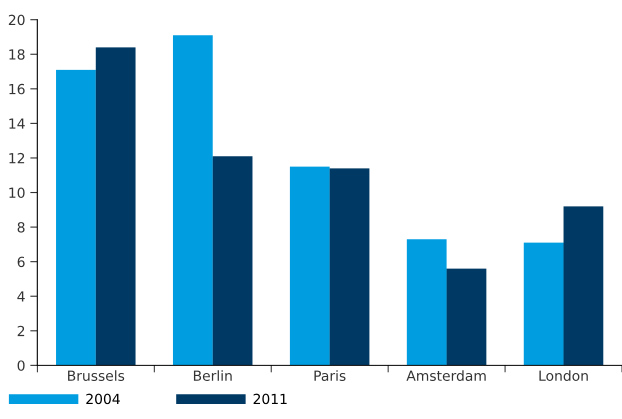  What do you see at coordinates (270, 399) in the screenshot?
I see `legend-label: 2011` at bounding box center [270, 399].